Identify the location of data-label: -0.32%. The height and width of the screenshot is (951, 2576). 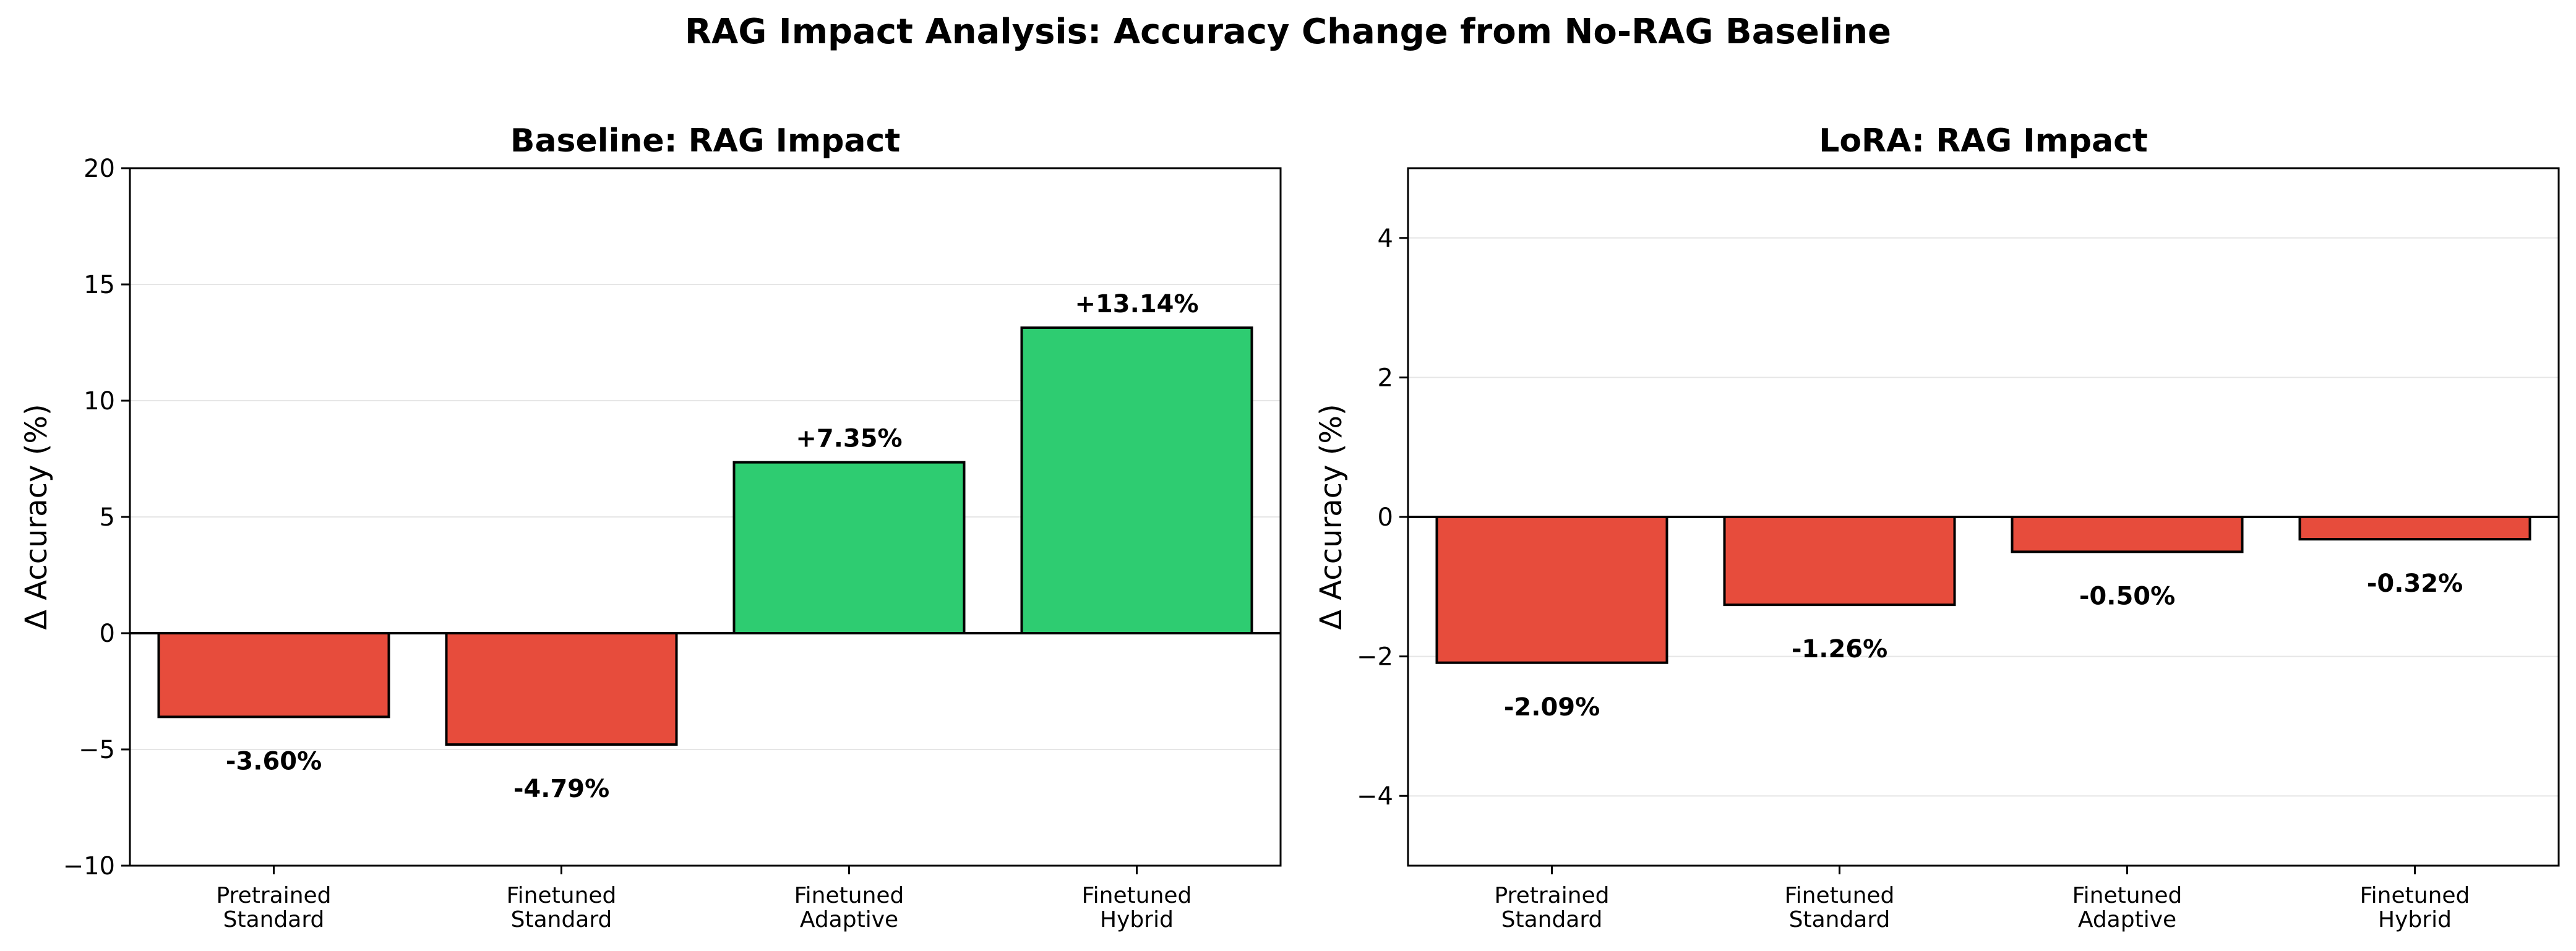
(2415, 583).